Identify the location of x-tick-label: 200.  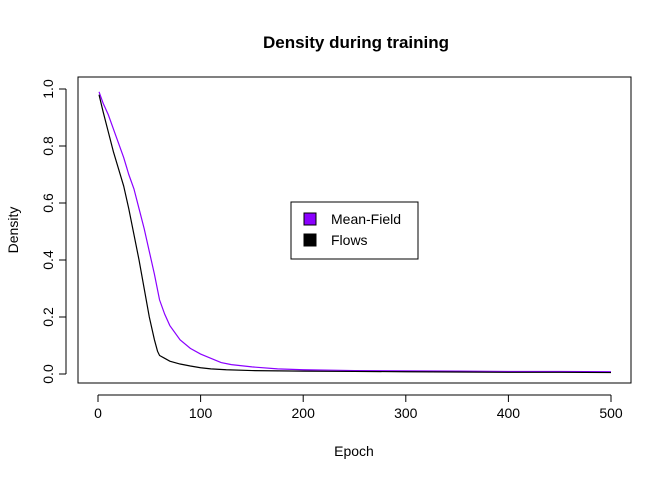
(304, 413).